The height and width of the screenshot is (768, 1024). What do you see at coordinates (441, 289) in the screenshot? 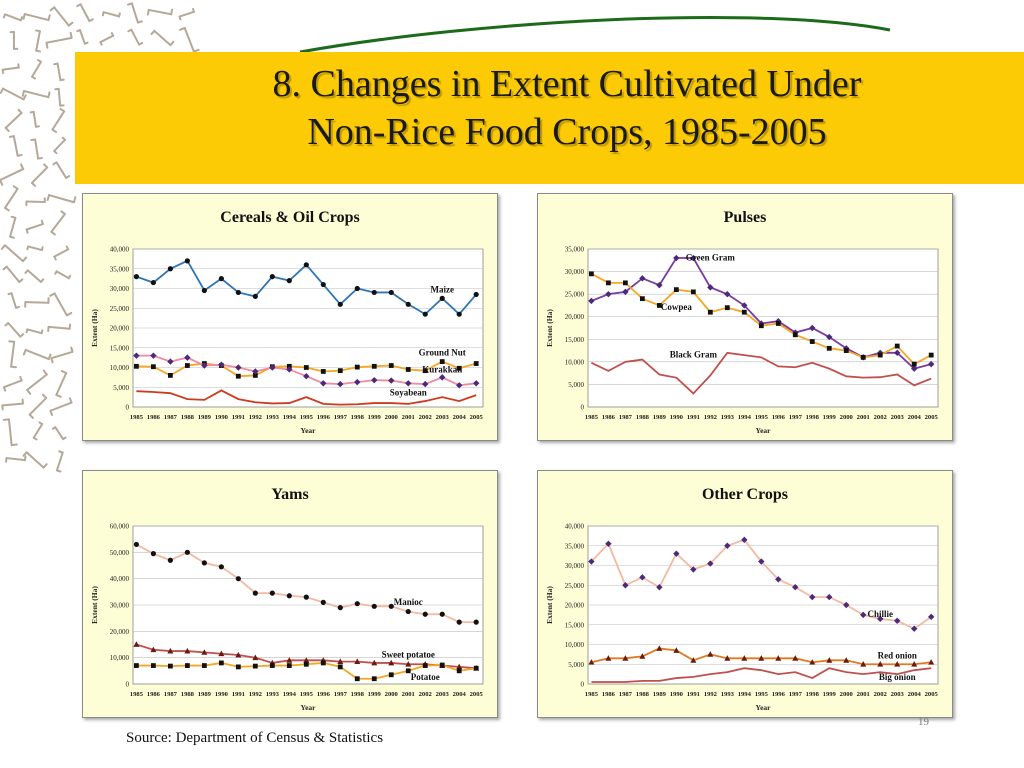
I see `series-label-maize: Maize` at bounding box center [441, 289].